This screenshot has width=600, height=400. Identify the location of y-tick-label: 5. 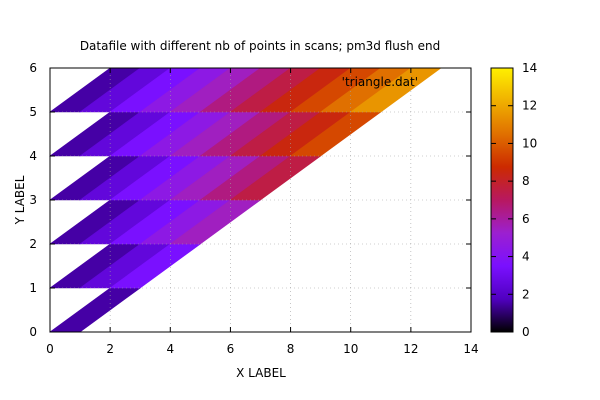
(33, 112).